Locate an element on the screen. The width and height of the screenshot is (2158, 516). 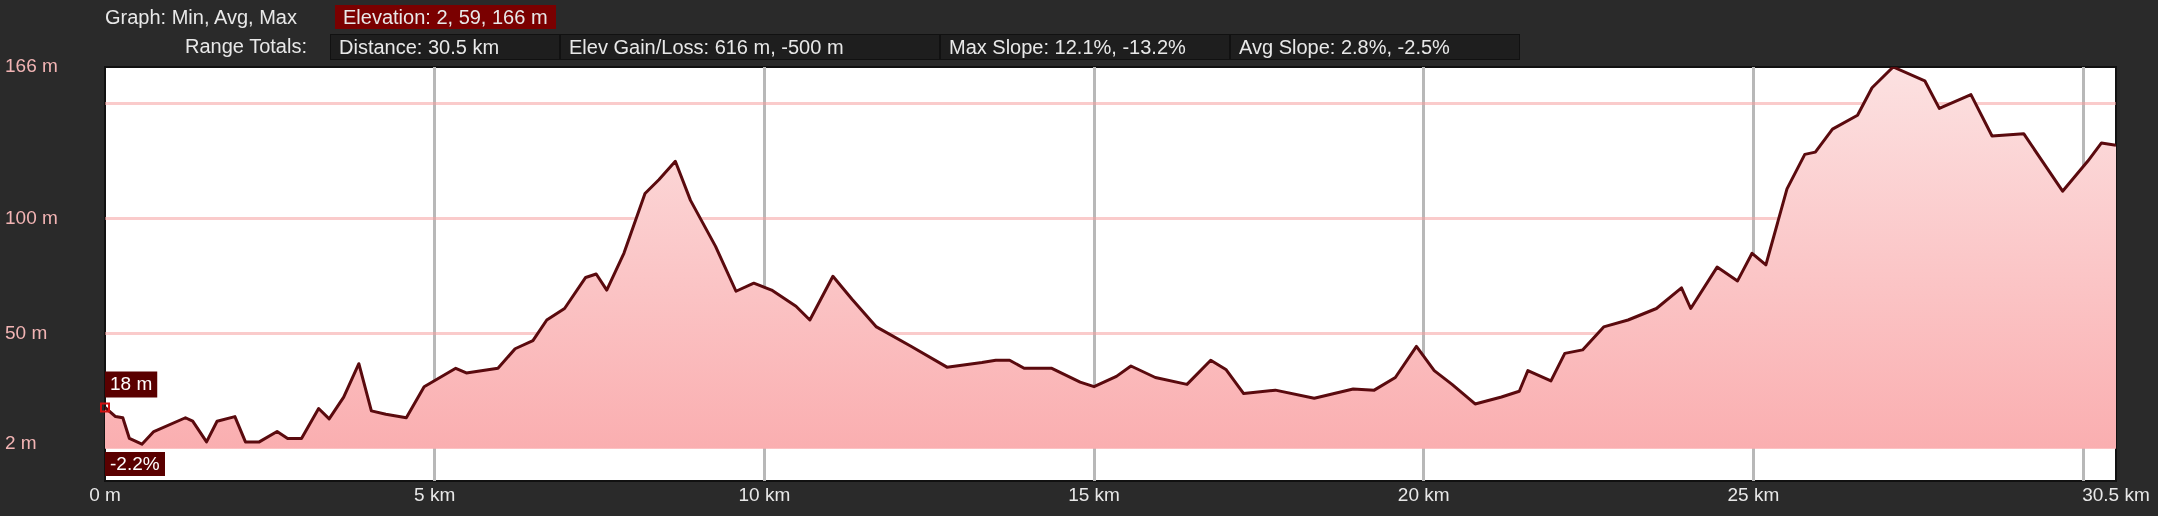
text: Distance: 30.5 km is located at coordinates (445, 47).